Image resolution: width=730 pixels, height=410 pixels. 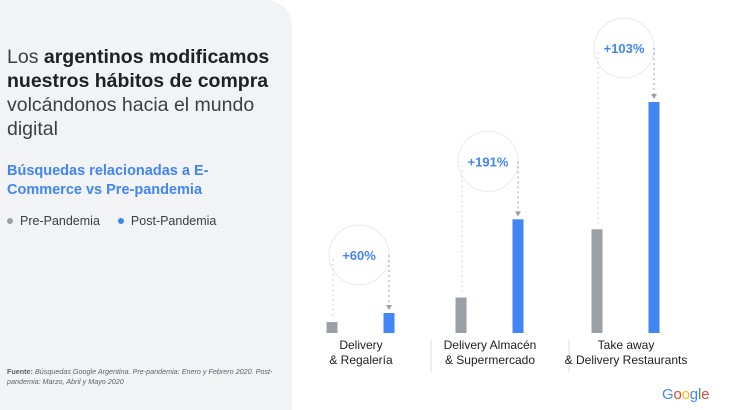 I want to click on annotation-label: +60%, so click(x=359, y=255).